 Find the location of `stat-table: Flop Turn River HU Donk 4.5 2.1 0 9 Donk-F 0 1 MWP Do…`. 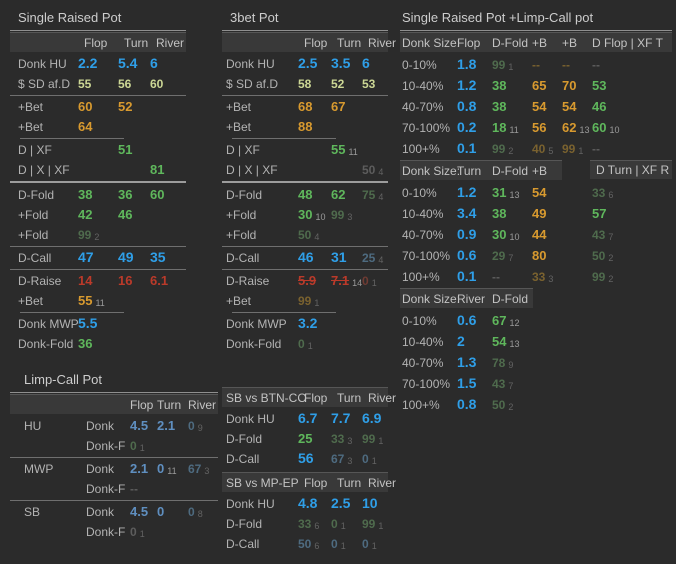

stat-table: Flop Turn River HU Donk 4.5 2.1 0 9 Donk-F 0 1 MWP Do… is located at coordinates (114, 468).